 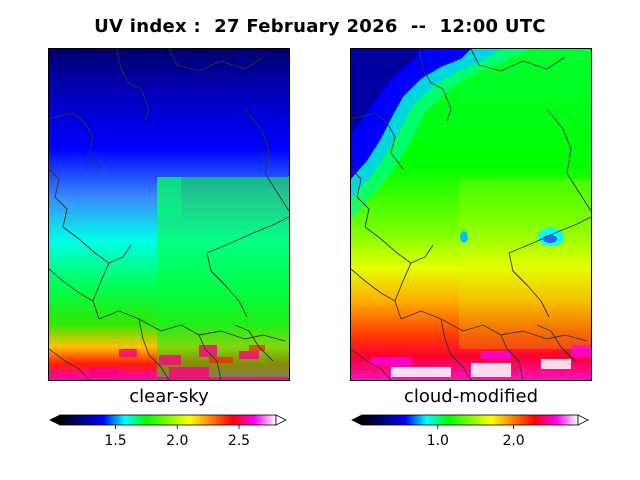 What do you see at coordinates (471, 396) in the screenshot?
I see `cloud-modified-label: cloud-modified` at bounding box center [471, 396].